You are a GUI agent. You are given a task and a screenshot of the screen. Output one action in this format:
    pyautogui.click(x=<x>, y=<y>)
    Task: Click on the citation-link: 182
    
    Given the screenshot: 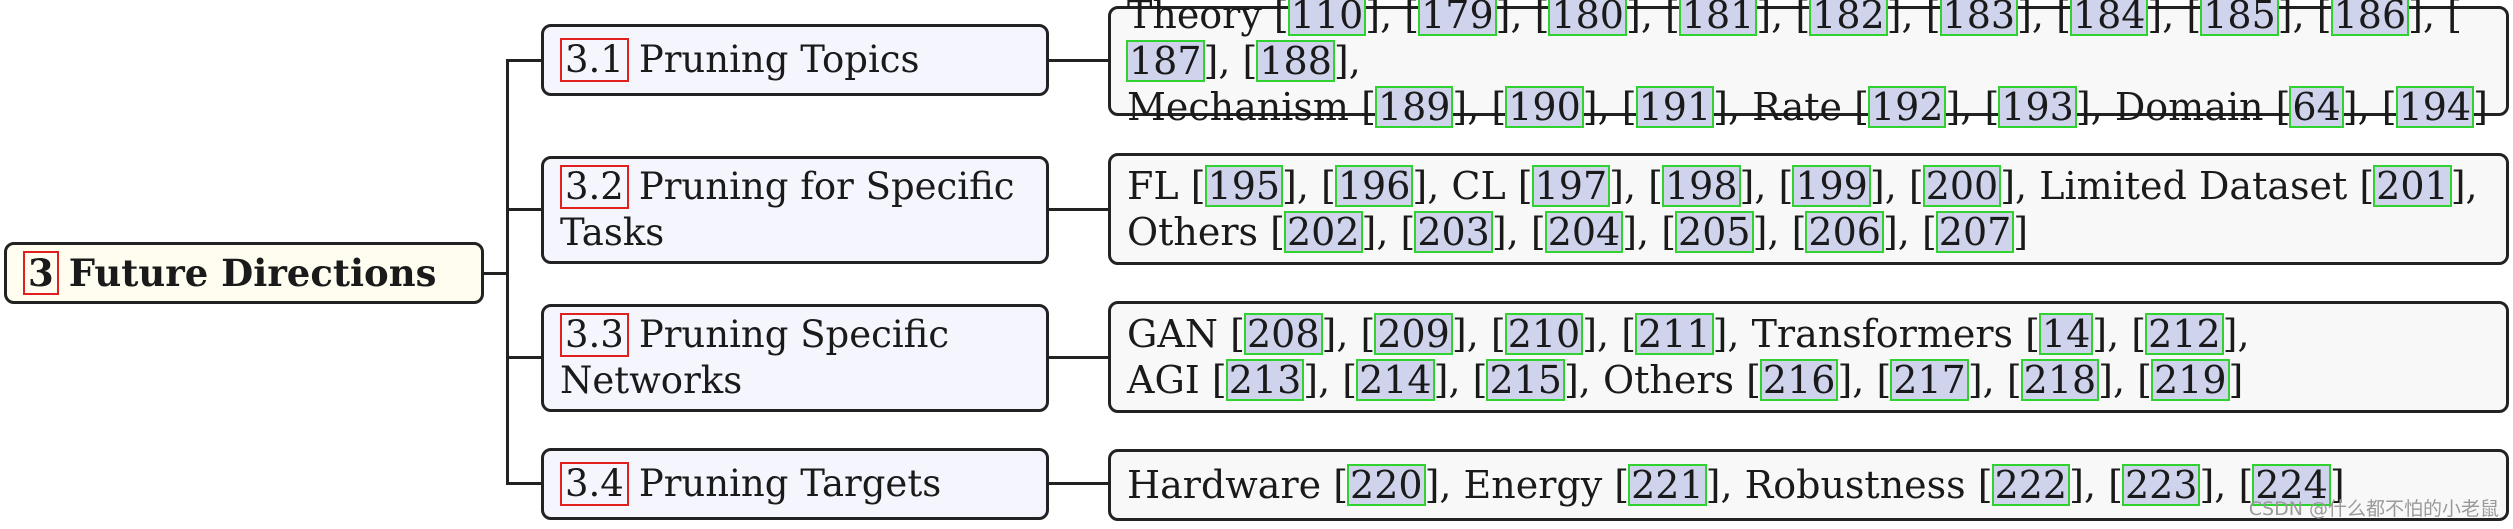 What is the action you would take?
    pyautogui.click(x=1848, y=18)
    